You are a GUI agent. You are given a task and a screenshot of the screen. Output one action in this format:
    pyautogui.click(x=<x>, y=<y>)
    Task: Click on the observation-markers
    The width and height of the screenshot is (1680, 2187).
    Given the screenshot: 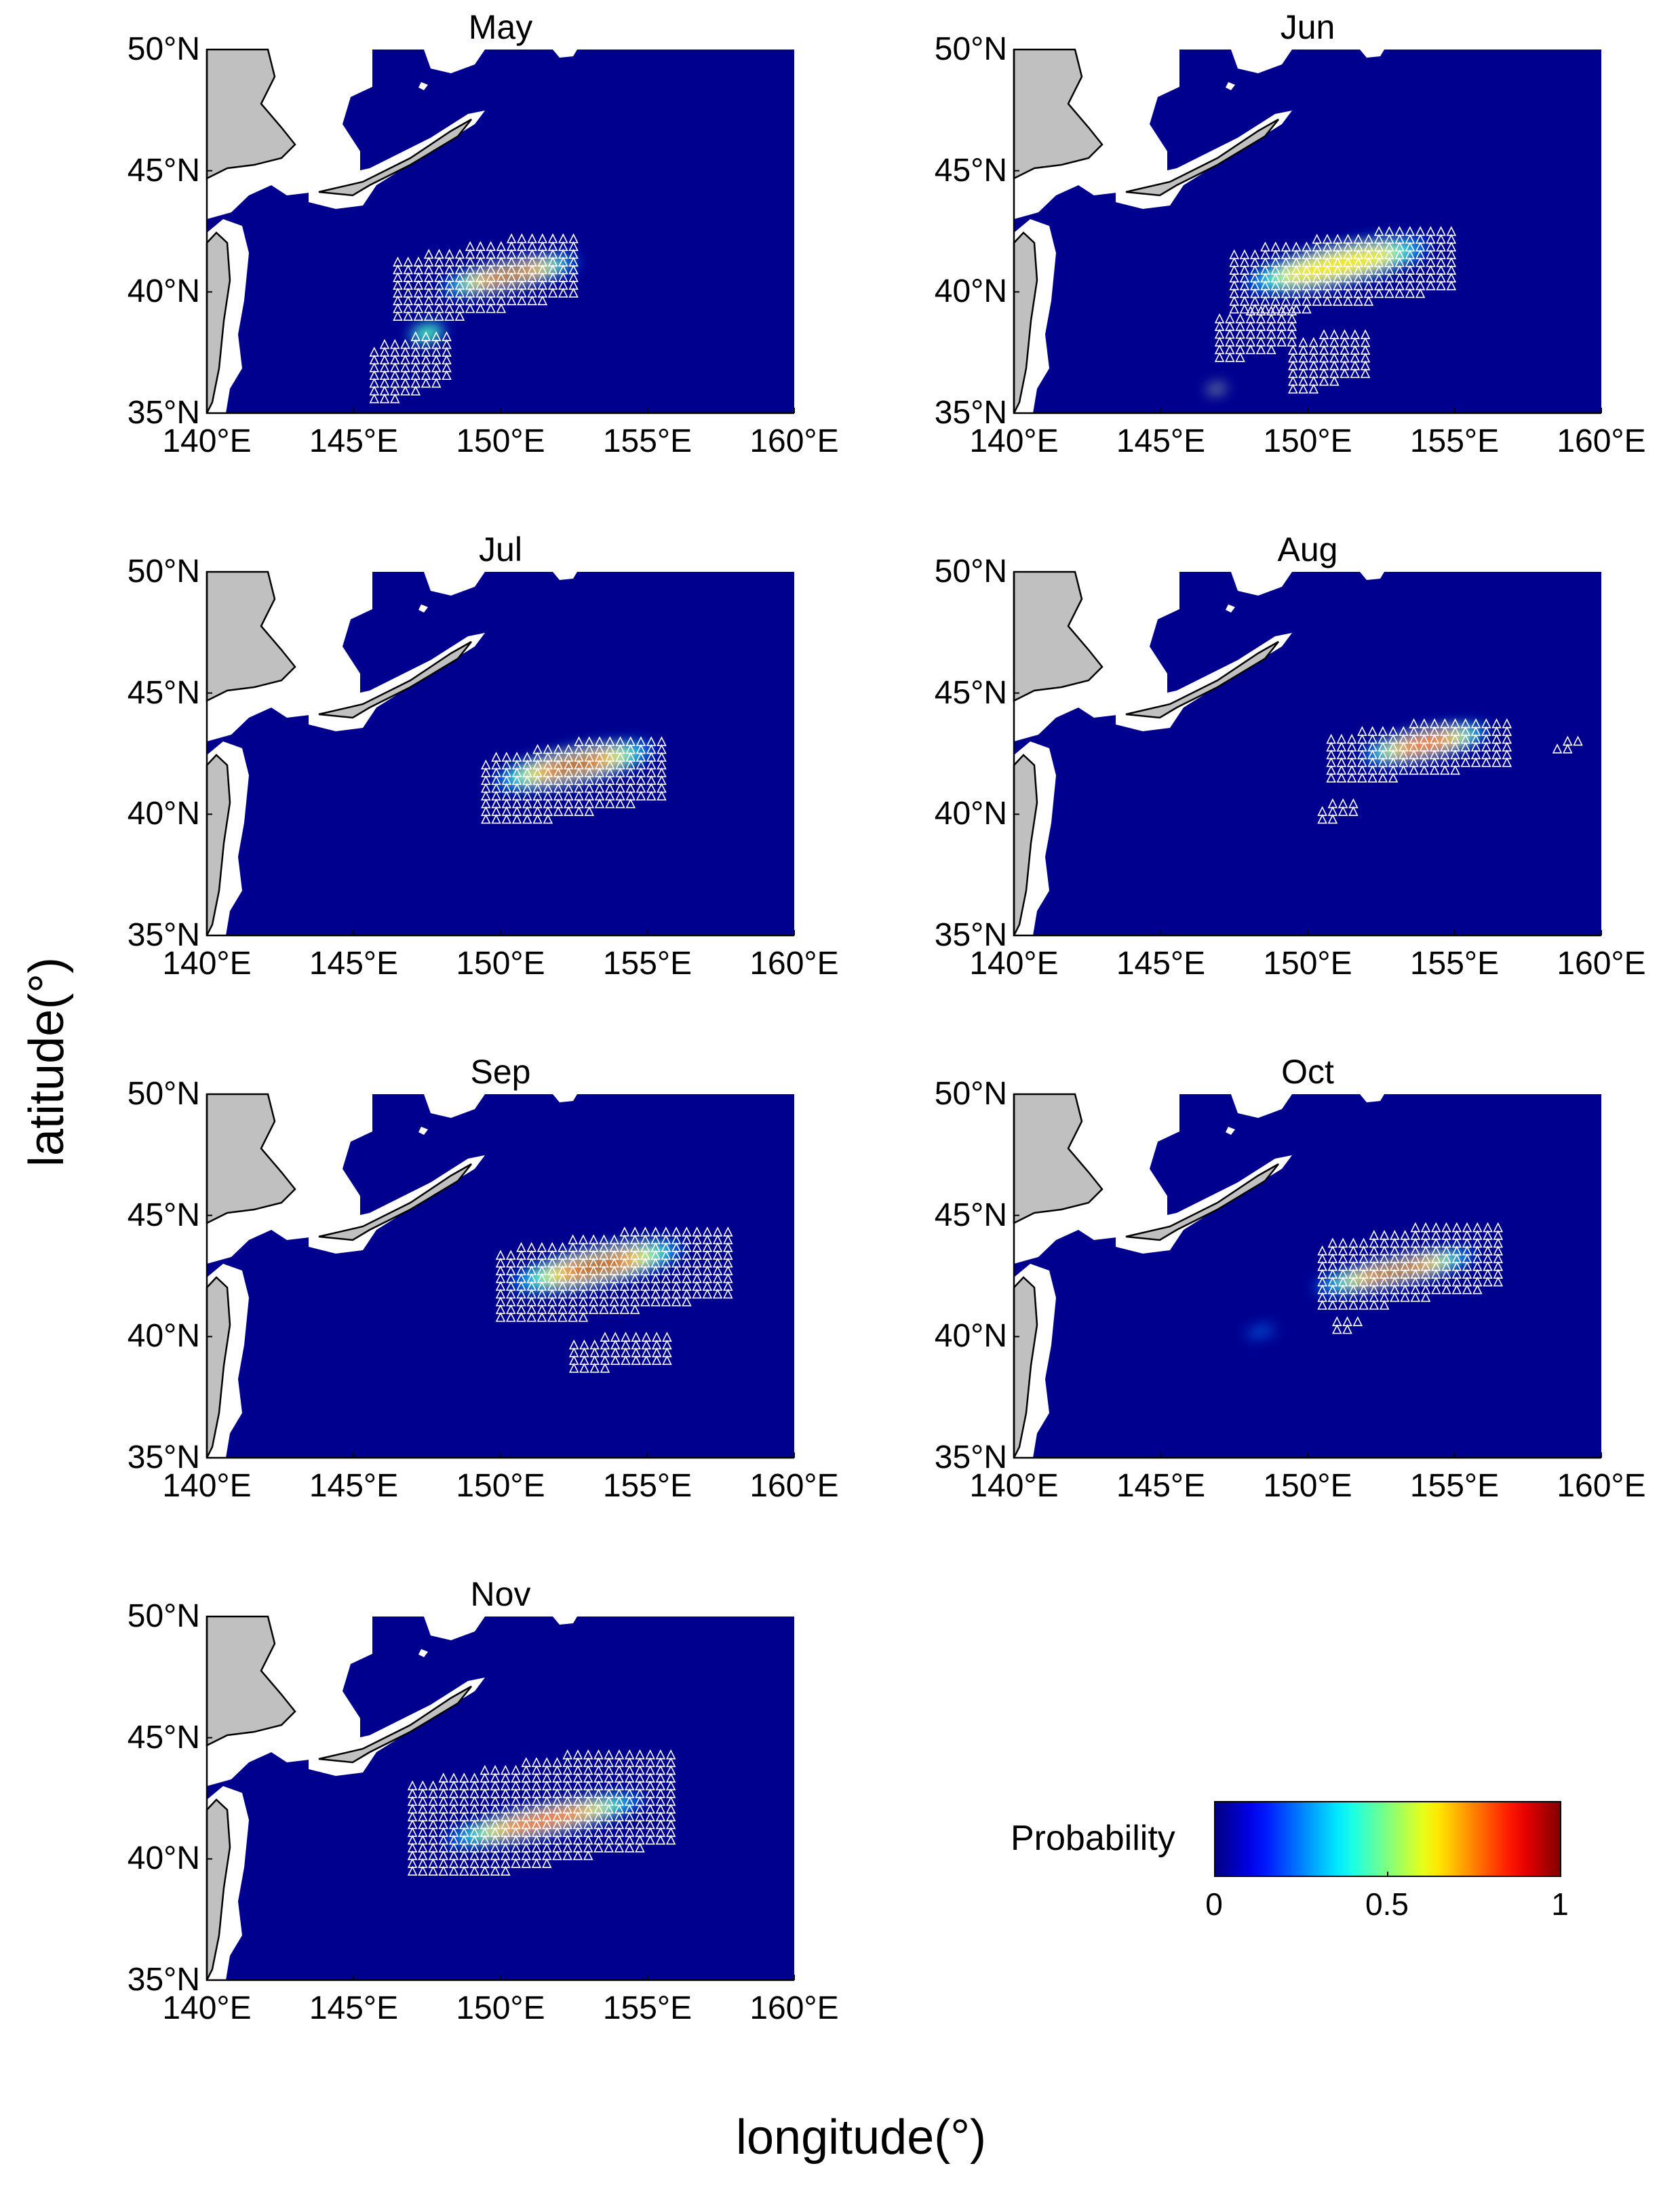 What is the action you would take?
    pyautogui.click(x=574, y=780)
    